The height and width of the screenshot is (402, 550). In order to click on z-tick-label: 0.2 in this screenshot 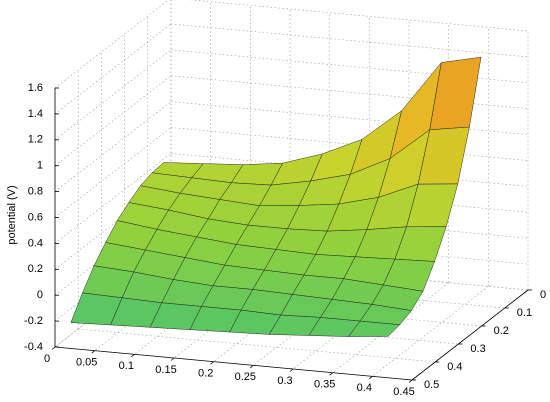, I will do `click(35, 269)`.